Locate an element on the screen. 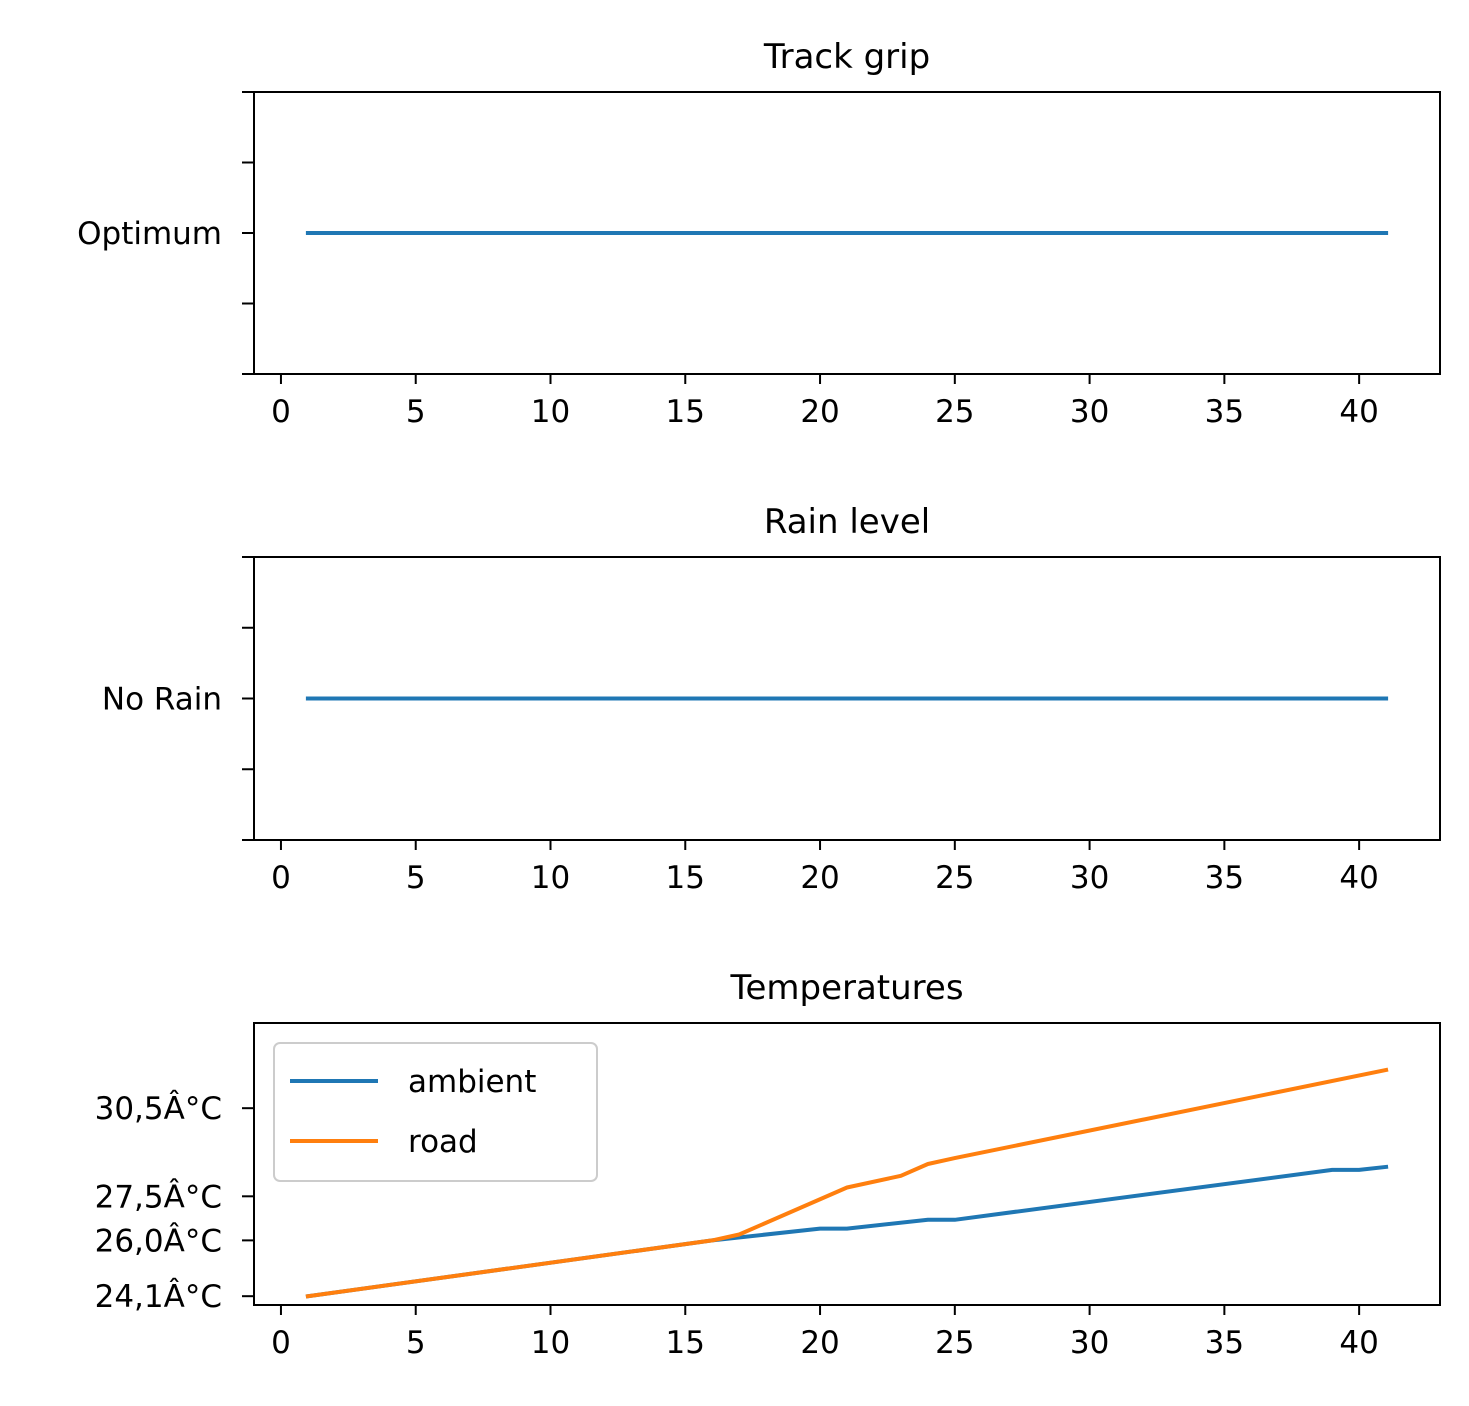 The image size is (1469, 1406). series-line-road is located at coordinates (847, 1183).